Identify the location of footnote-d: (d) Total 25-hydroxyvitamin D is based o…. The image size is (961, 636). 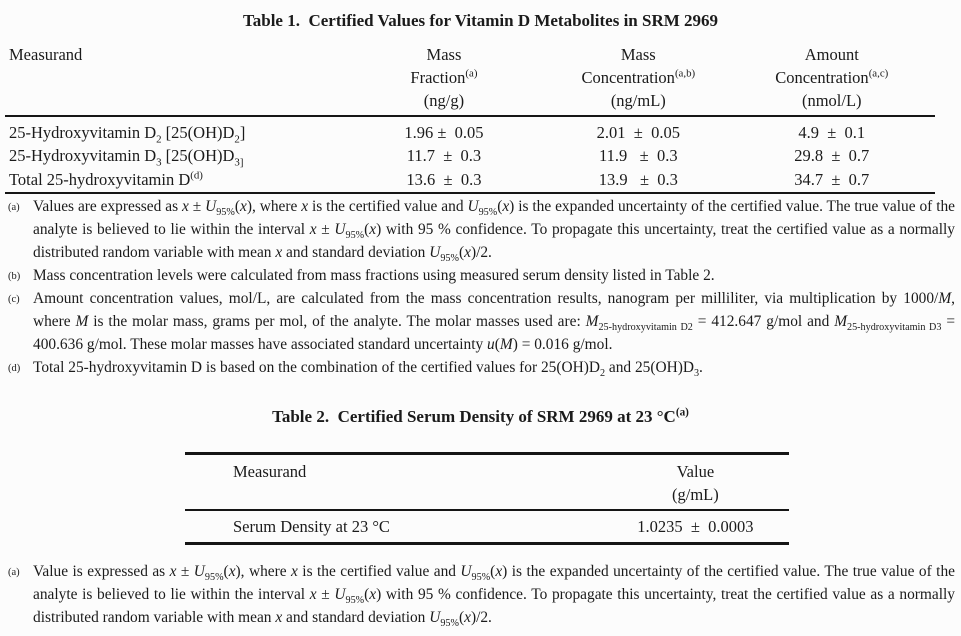
(480, 367).